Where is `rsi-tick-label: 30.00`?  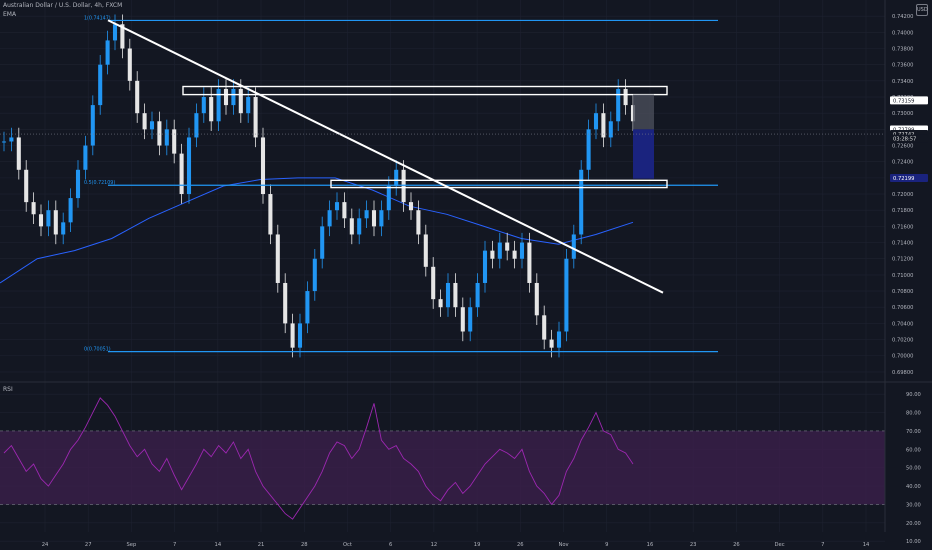
rsi-tick-label: 30.00 is located at coordinates (913, 505).